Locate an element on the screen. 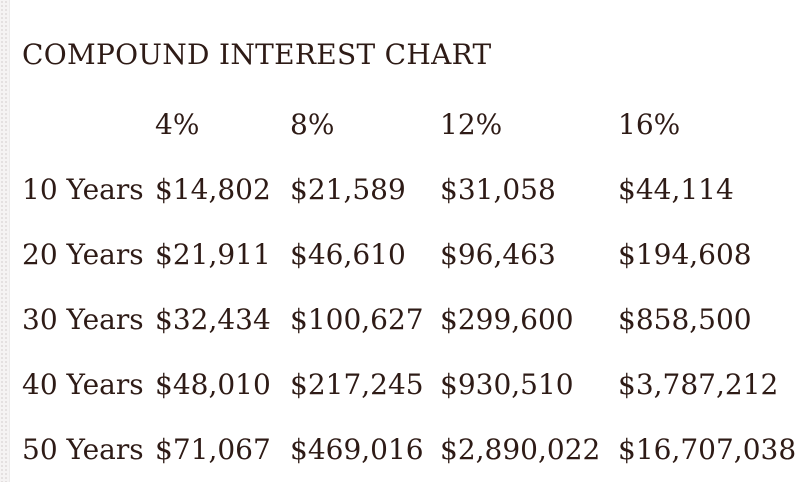  value-cell: $71,067 is located at coordinates (213, 449).